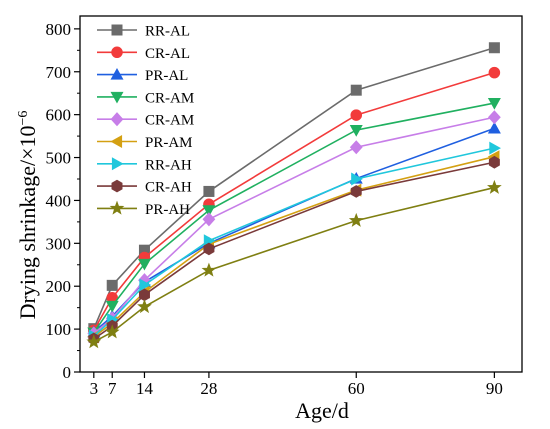 The image size is (550, 429). I want to click on legend-entry: CR-AH, so click(144, 188).